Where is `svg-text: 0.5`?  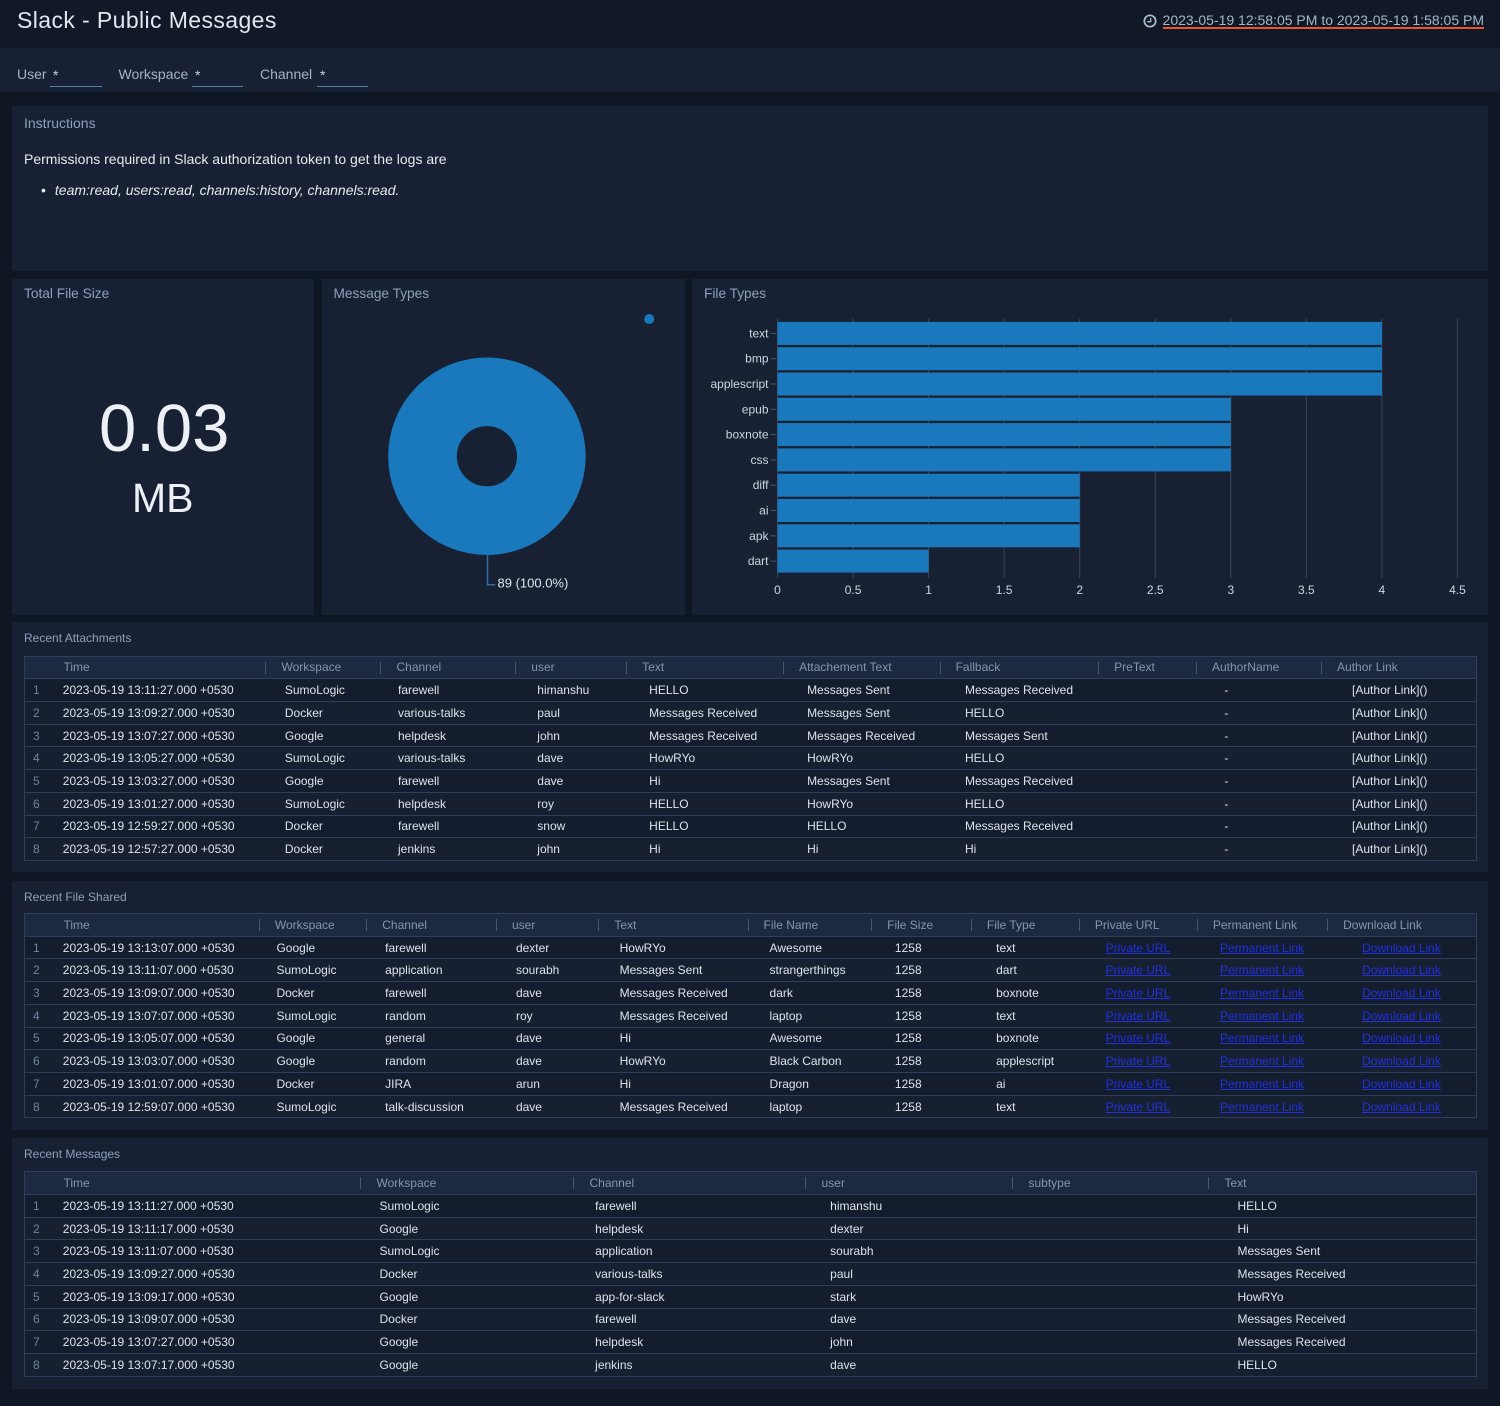 svg-text: 0.5 is located at coordinates (853, 590).